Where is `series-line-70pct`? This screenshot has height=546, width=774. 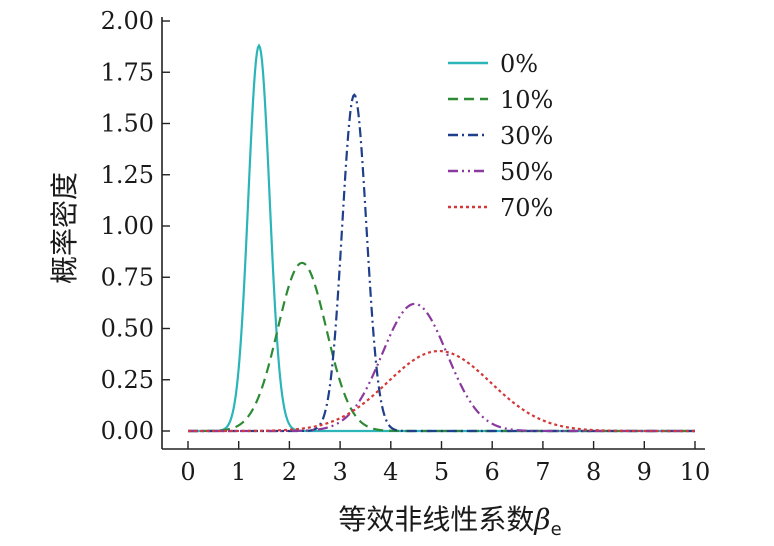
series-line-70pct is located at coordinates (441, 391).